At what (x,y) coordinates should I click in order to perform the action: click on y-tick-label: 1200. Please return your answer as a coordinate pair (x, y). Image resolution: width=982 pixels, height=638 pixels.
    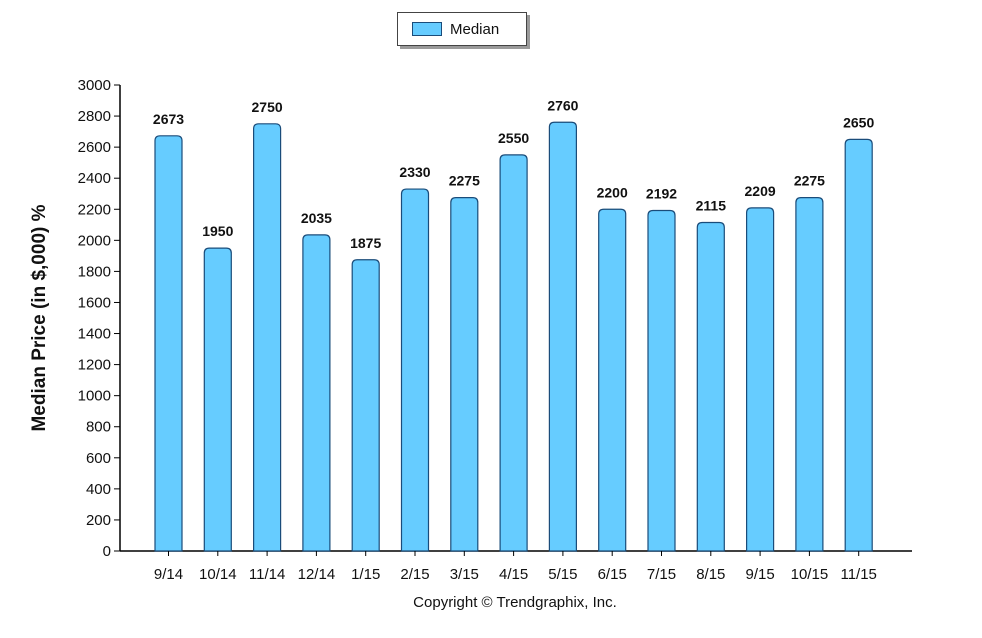
    Looking at the image, I should click on (94, 365).